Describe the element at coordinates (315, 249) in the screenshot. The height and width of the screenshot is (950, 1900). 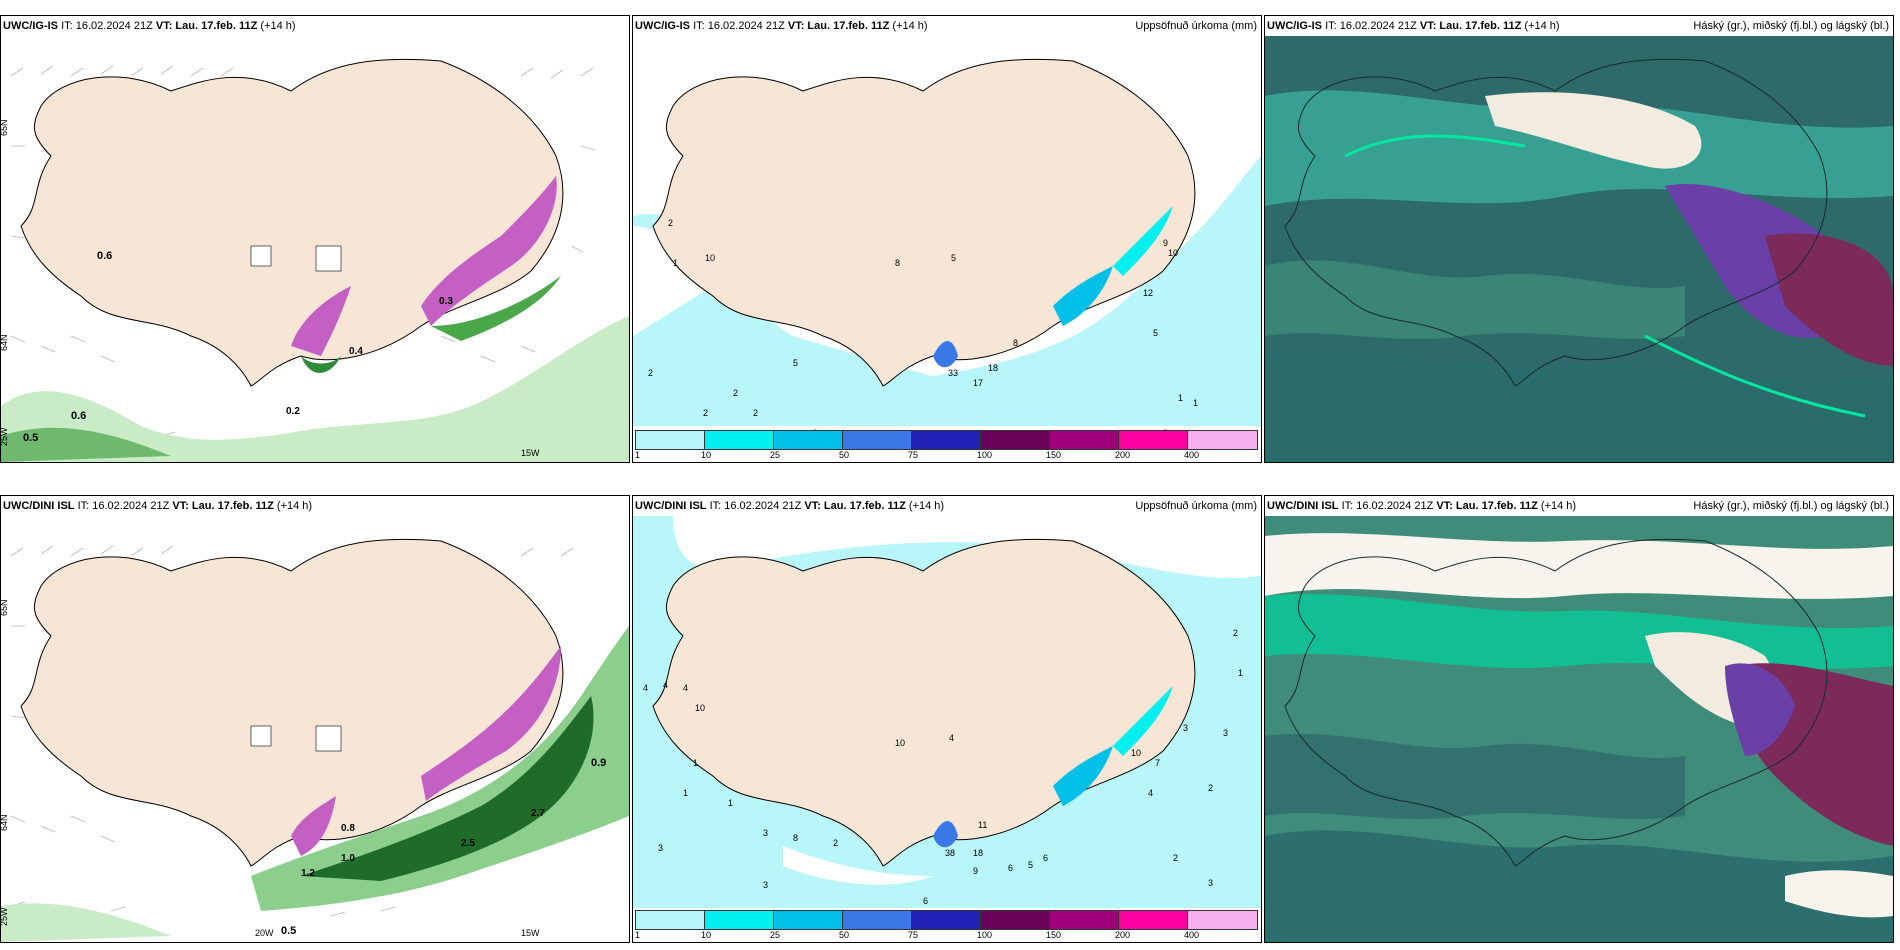
I see `wind-snow-map: 0.6 0.6 0.5 0.4 0.2 0.3 65N 64N 25W 15W` at that location.